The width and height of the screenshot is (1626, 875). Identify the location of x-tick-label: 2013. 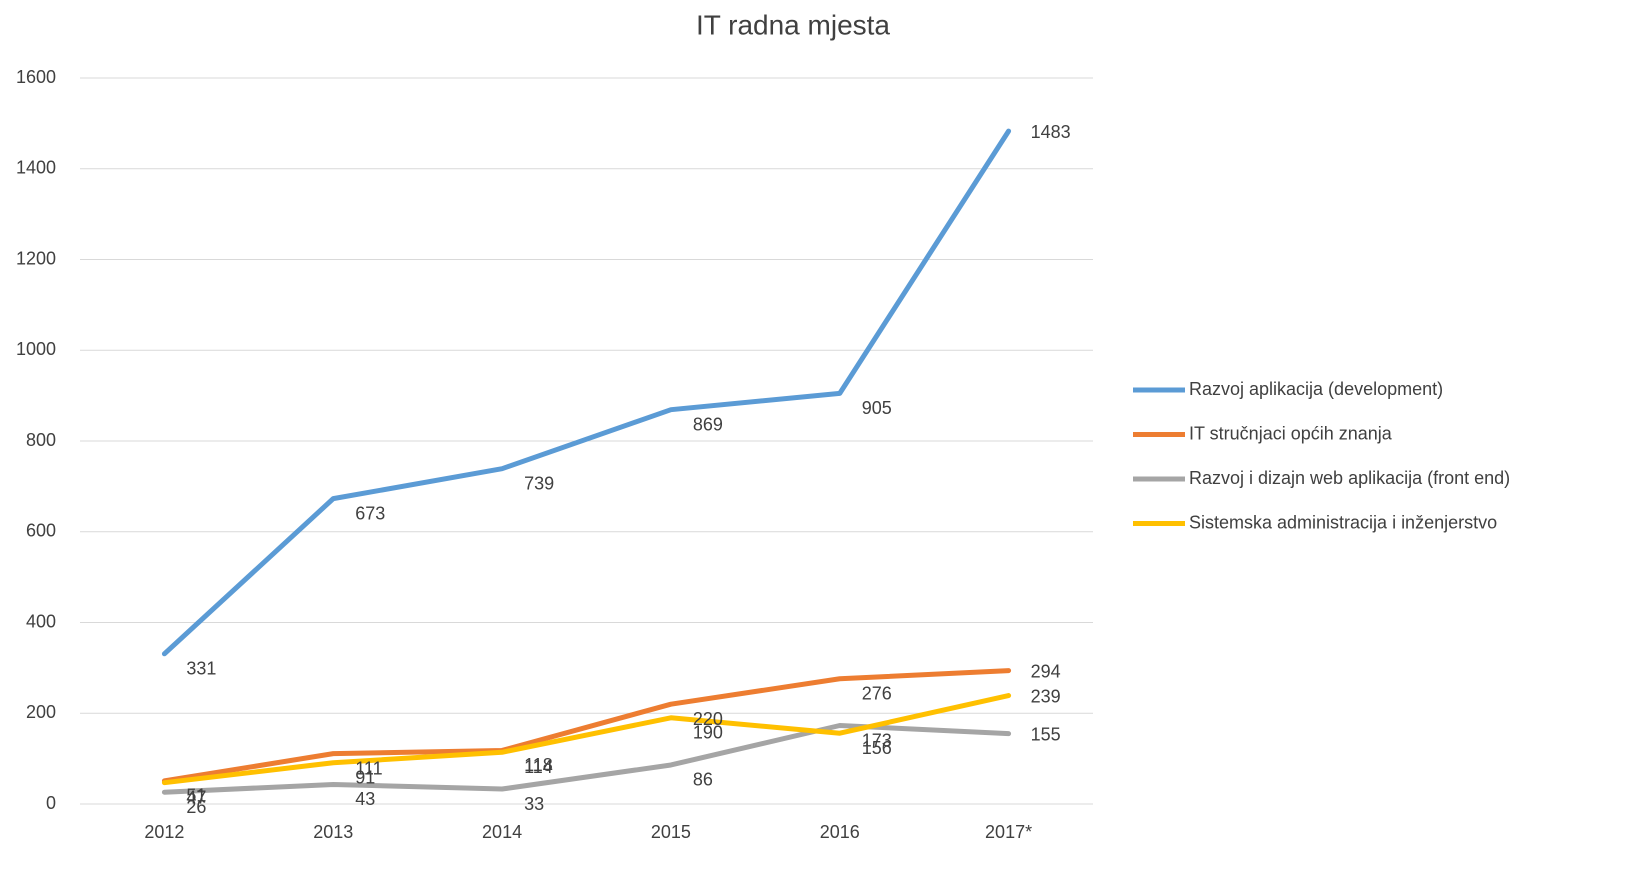
(333, 832).